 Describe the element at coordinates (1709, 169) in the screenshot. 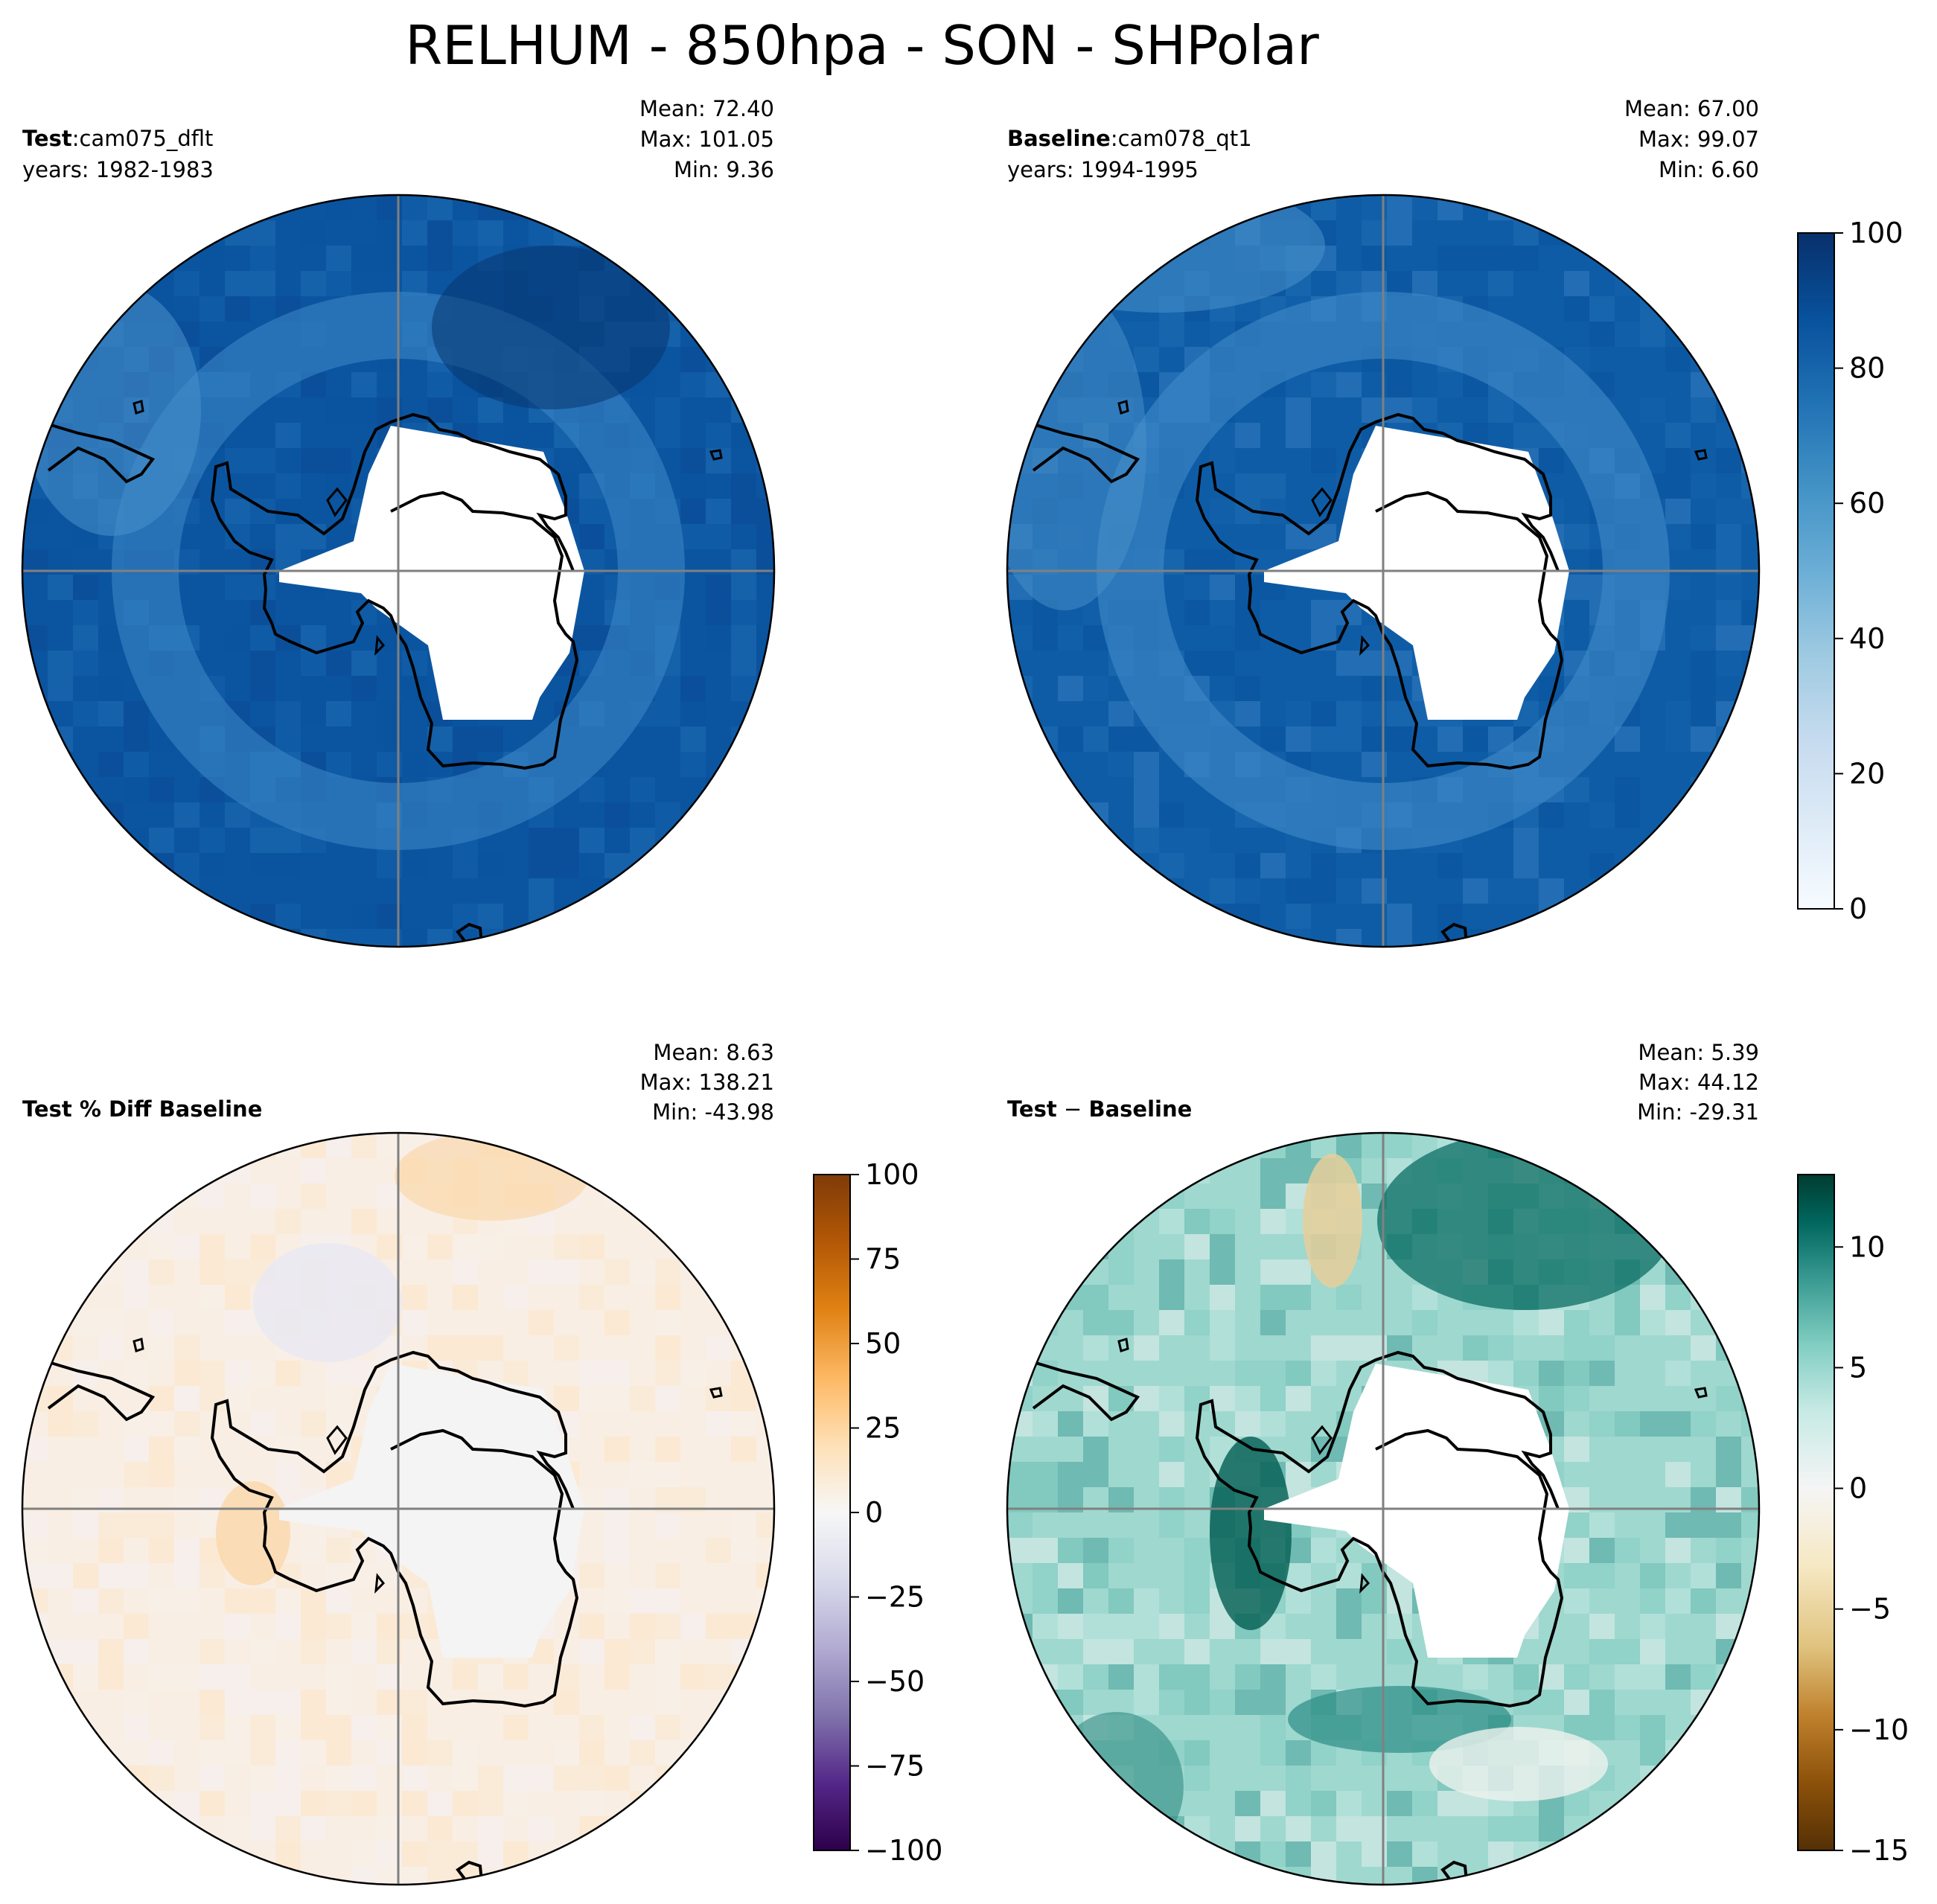

I see `panel-baseline-stat-min: Min: 6.60` at that location.